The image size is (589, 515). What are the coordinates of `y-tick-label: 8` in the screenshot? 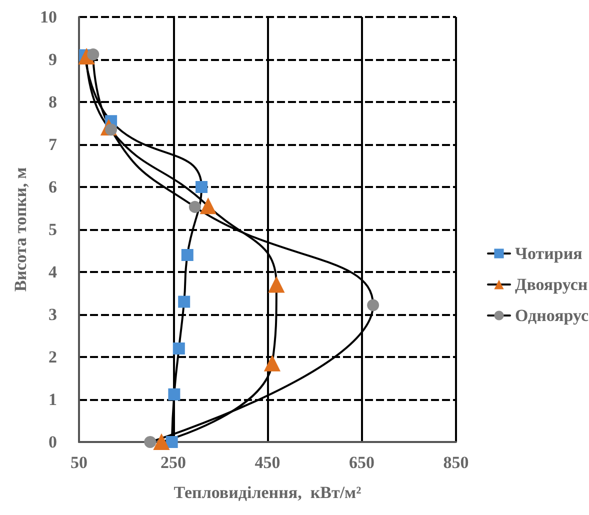 It's located at (52, 102).